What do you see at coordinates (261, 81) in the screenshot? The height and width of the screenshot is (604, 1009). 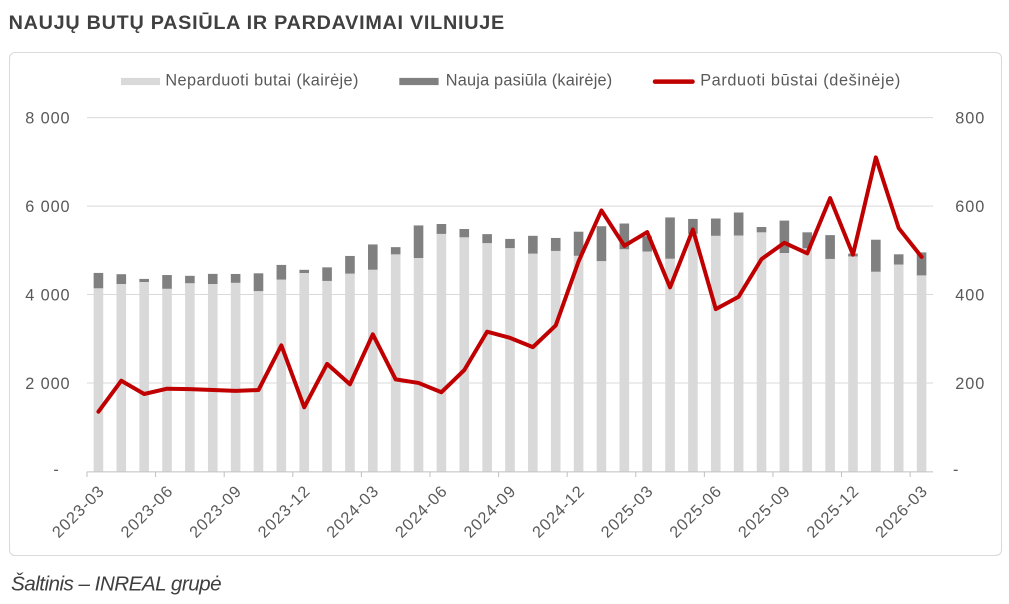 I see `svg-text: Neparduoti butai (kairėje)` at bounding box center [261, 81].